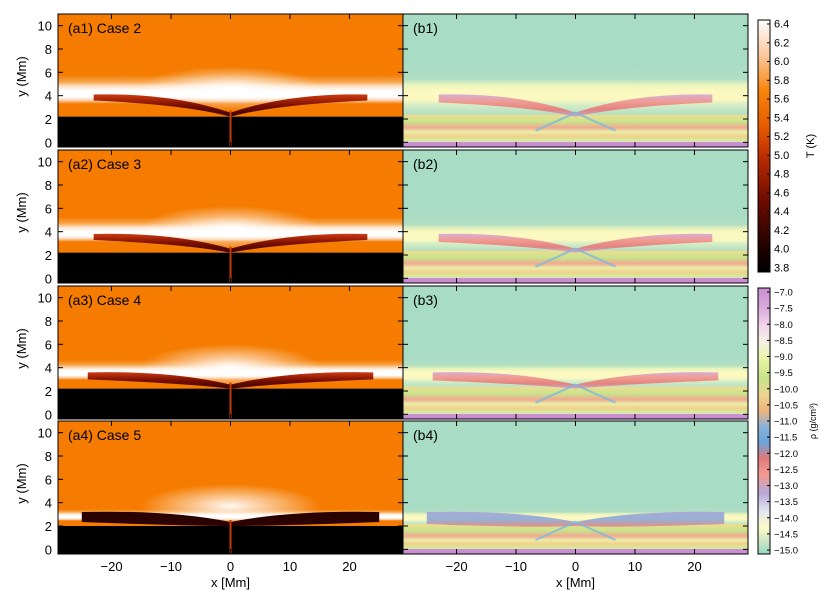 Image resolution: width=830 pixels, height=609 pixels. I want to click on left-panel-3: (a3) Case 4, so click(230, 352).